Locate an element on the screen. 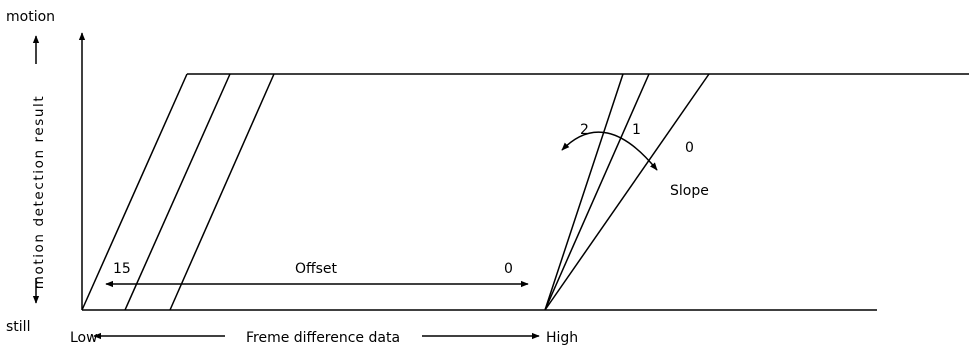 Image resolution: width=969 pixels, height=347 pixels. x-axis-title: Freme difference data is located at coordinates (323, 338).